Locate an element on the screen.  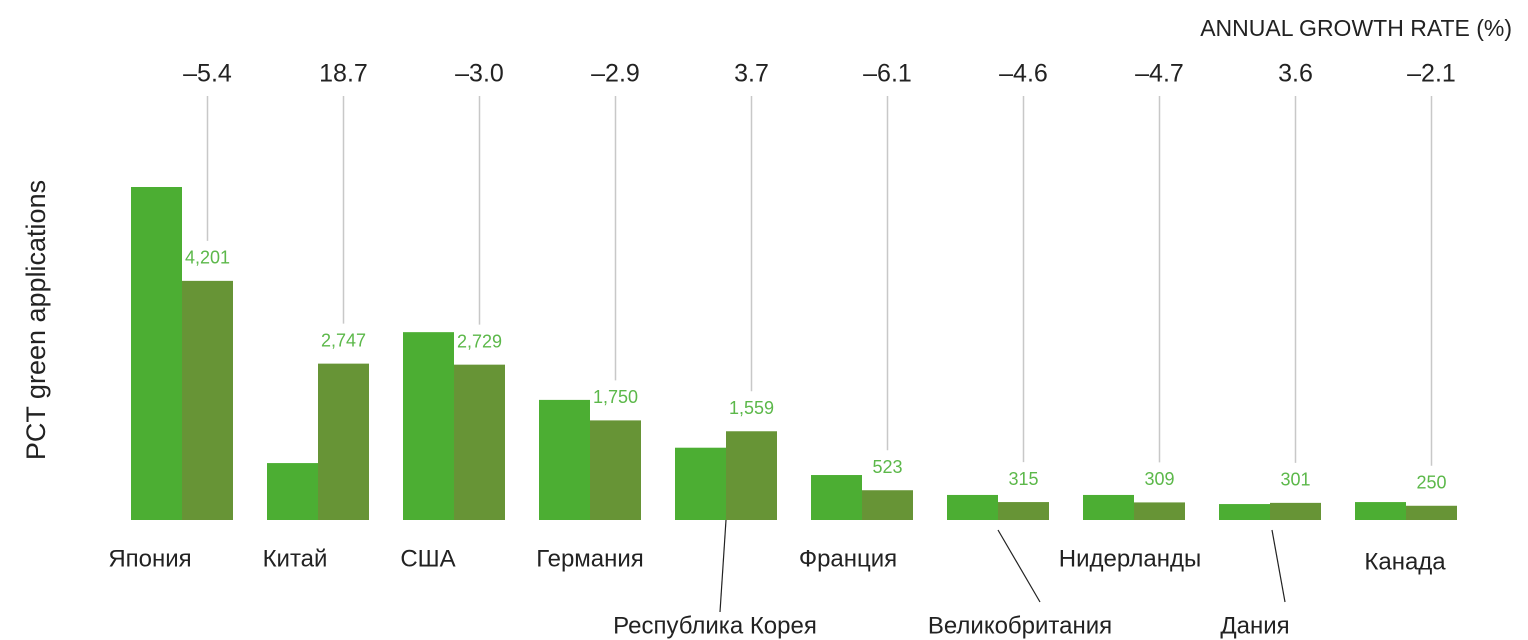
value-label: 301 is located at coordinates (1295, 480).